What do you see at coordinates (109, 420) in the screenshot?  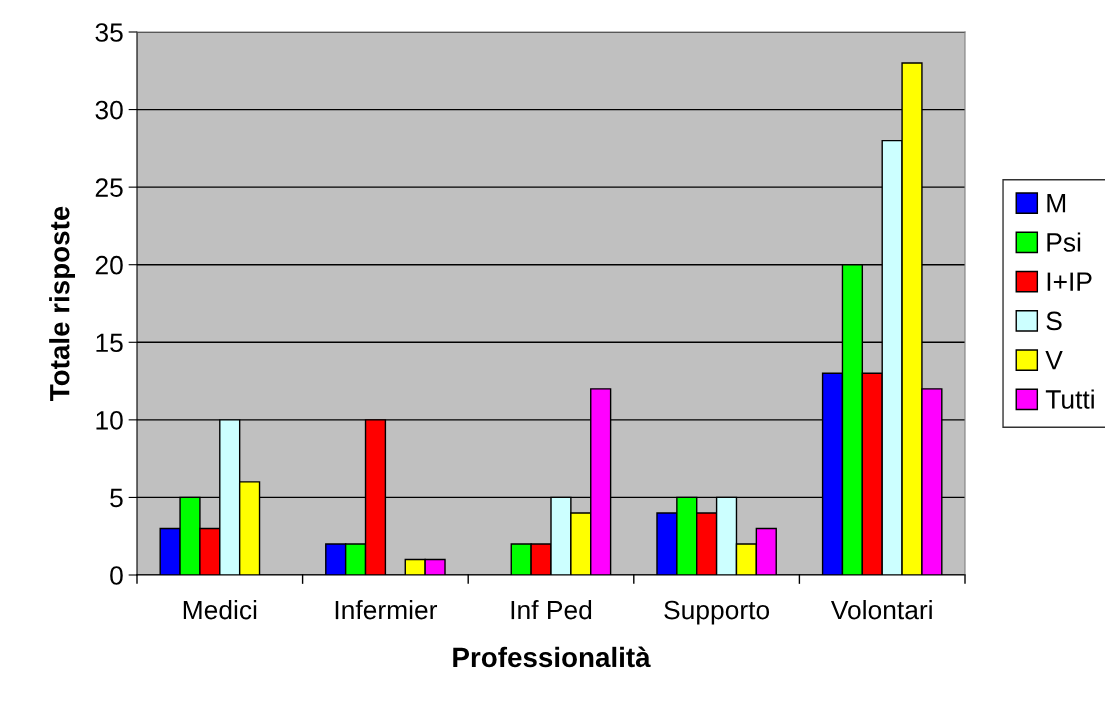 I see `y-tick-label: 10` at bounding box center [109, 420].